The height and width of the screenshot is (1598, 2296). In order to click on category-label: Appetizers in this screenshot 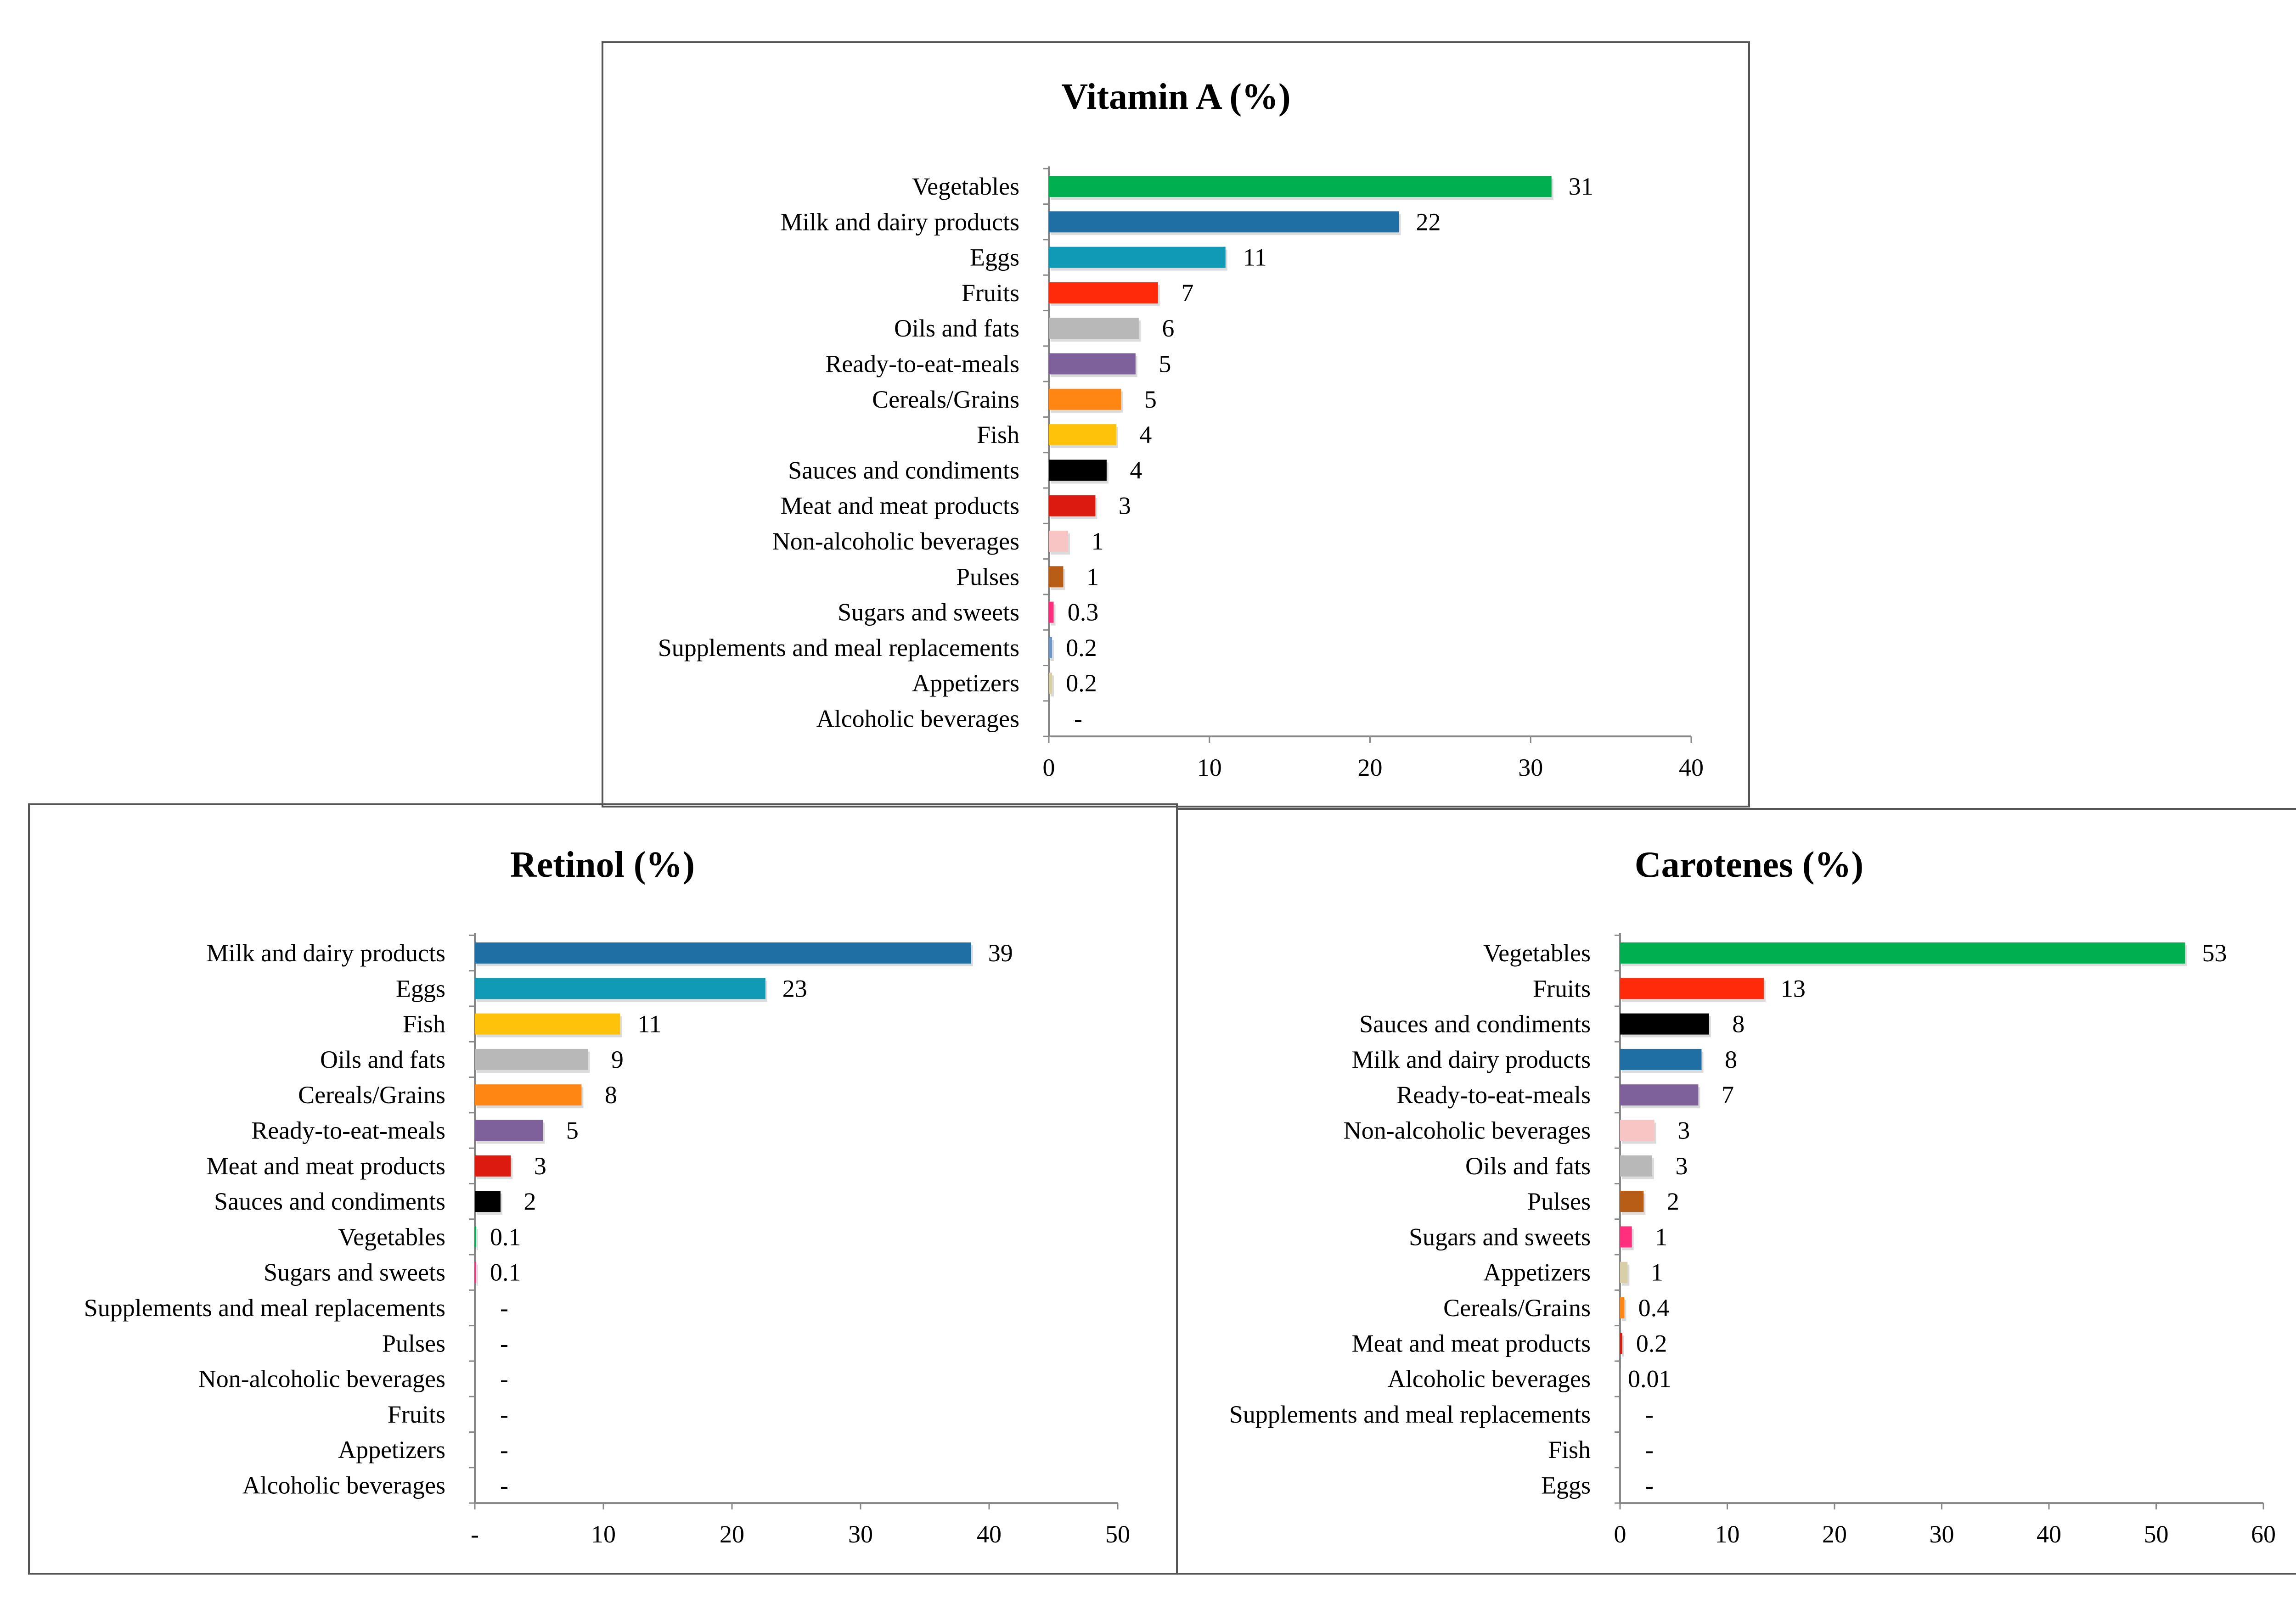, I will do `click(966, 683)`.